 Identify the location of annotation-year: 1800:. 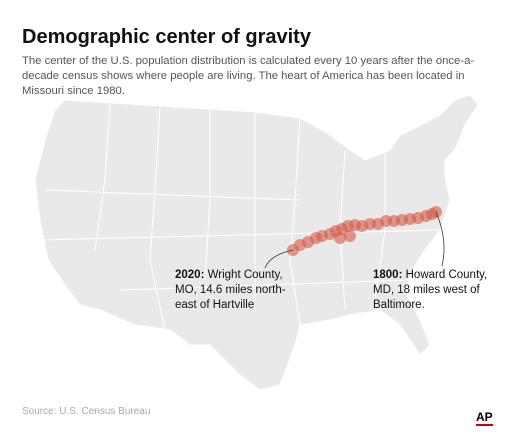
(388, 275).